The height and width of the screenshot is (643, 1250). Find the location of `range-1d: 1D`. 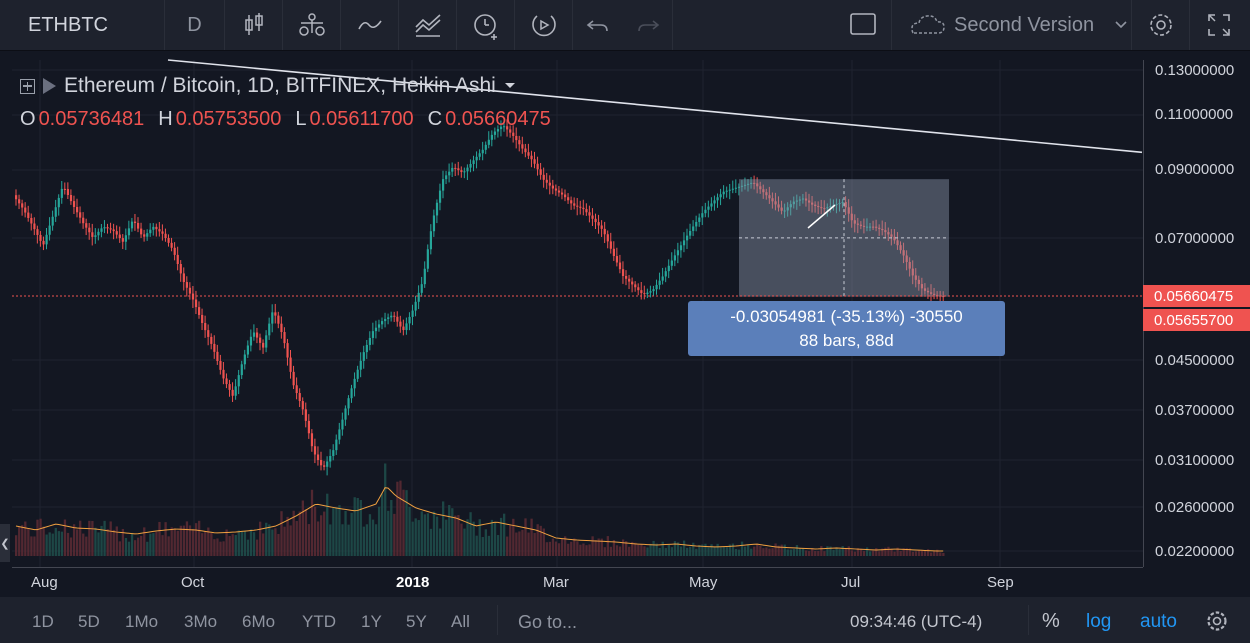

range-1d: 1D is located at coordinates (43, 621).